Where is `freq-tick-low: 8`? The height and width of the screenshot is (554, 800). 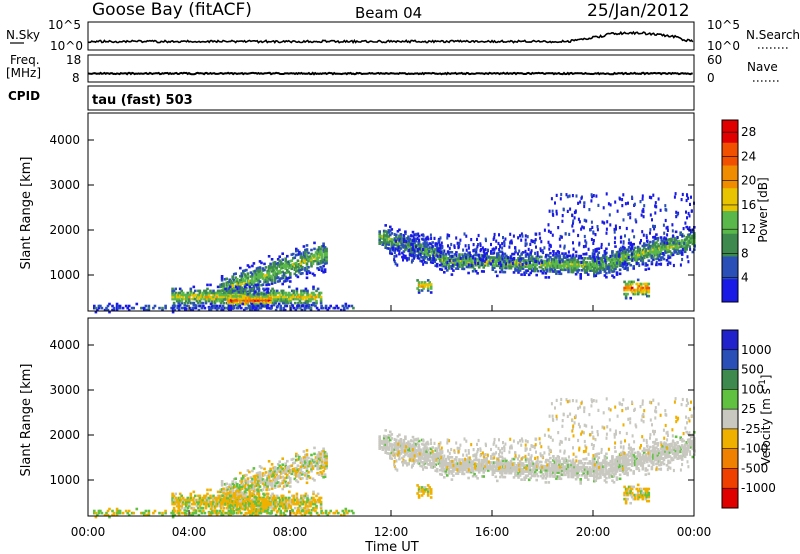 freq-tick-low: 8 is located at coordinates (76, 78).